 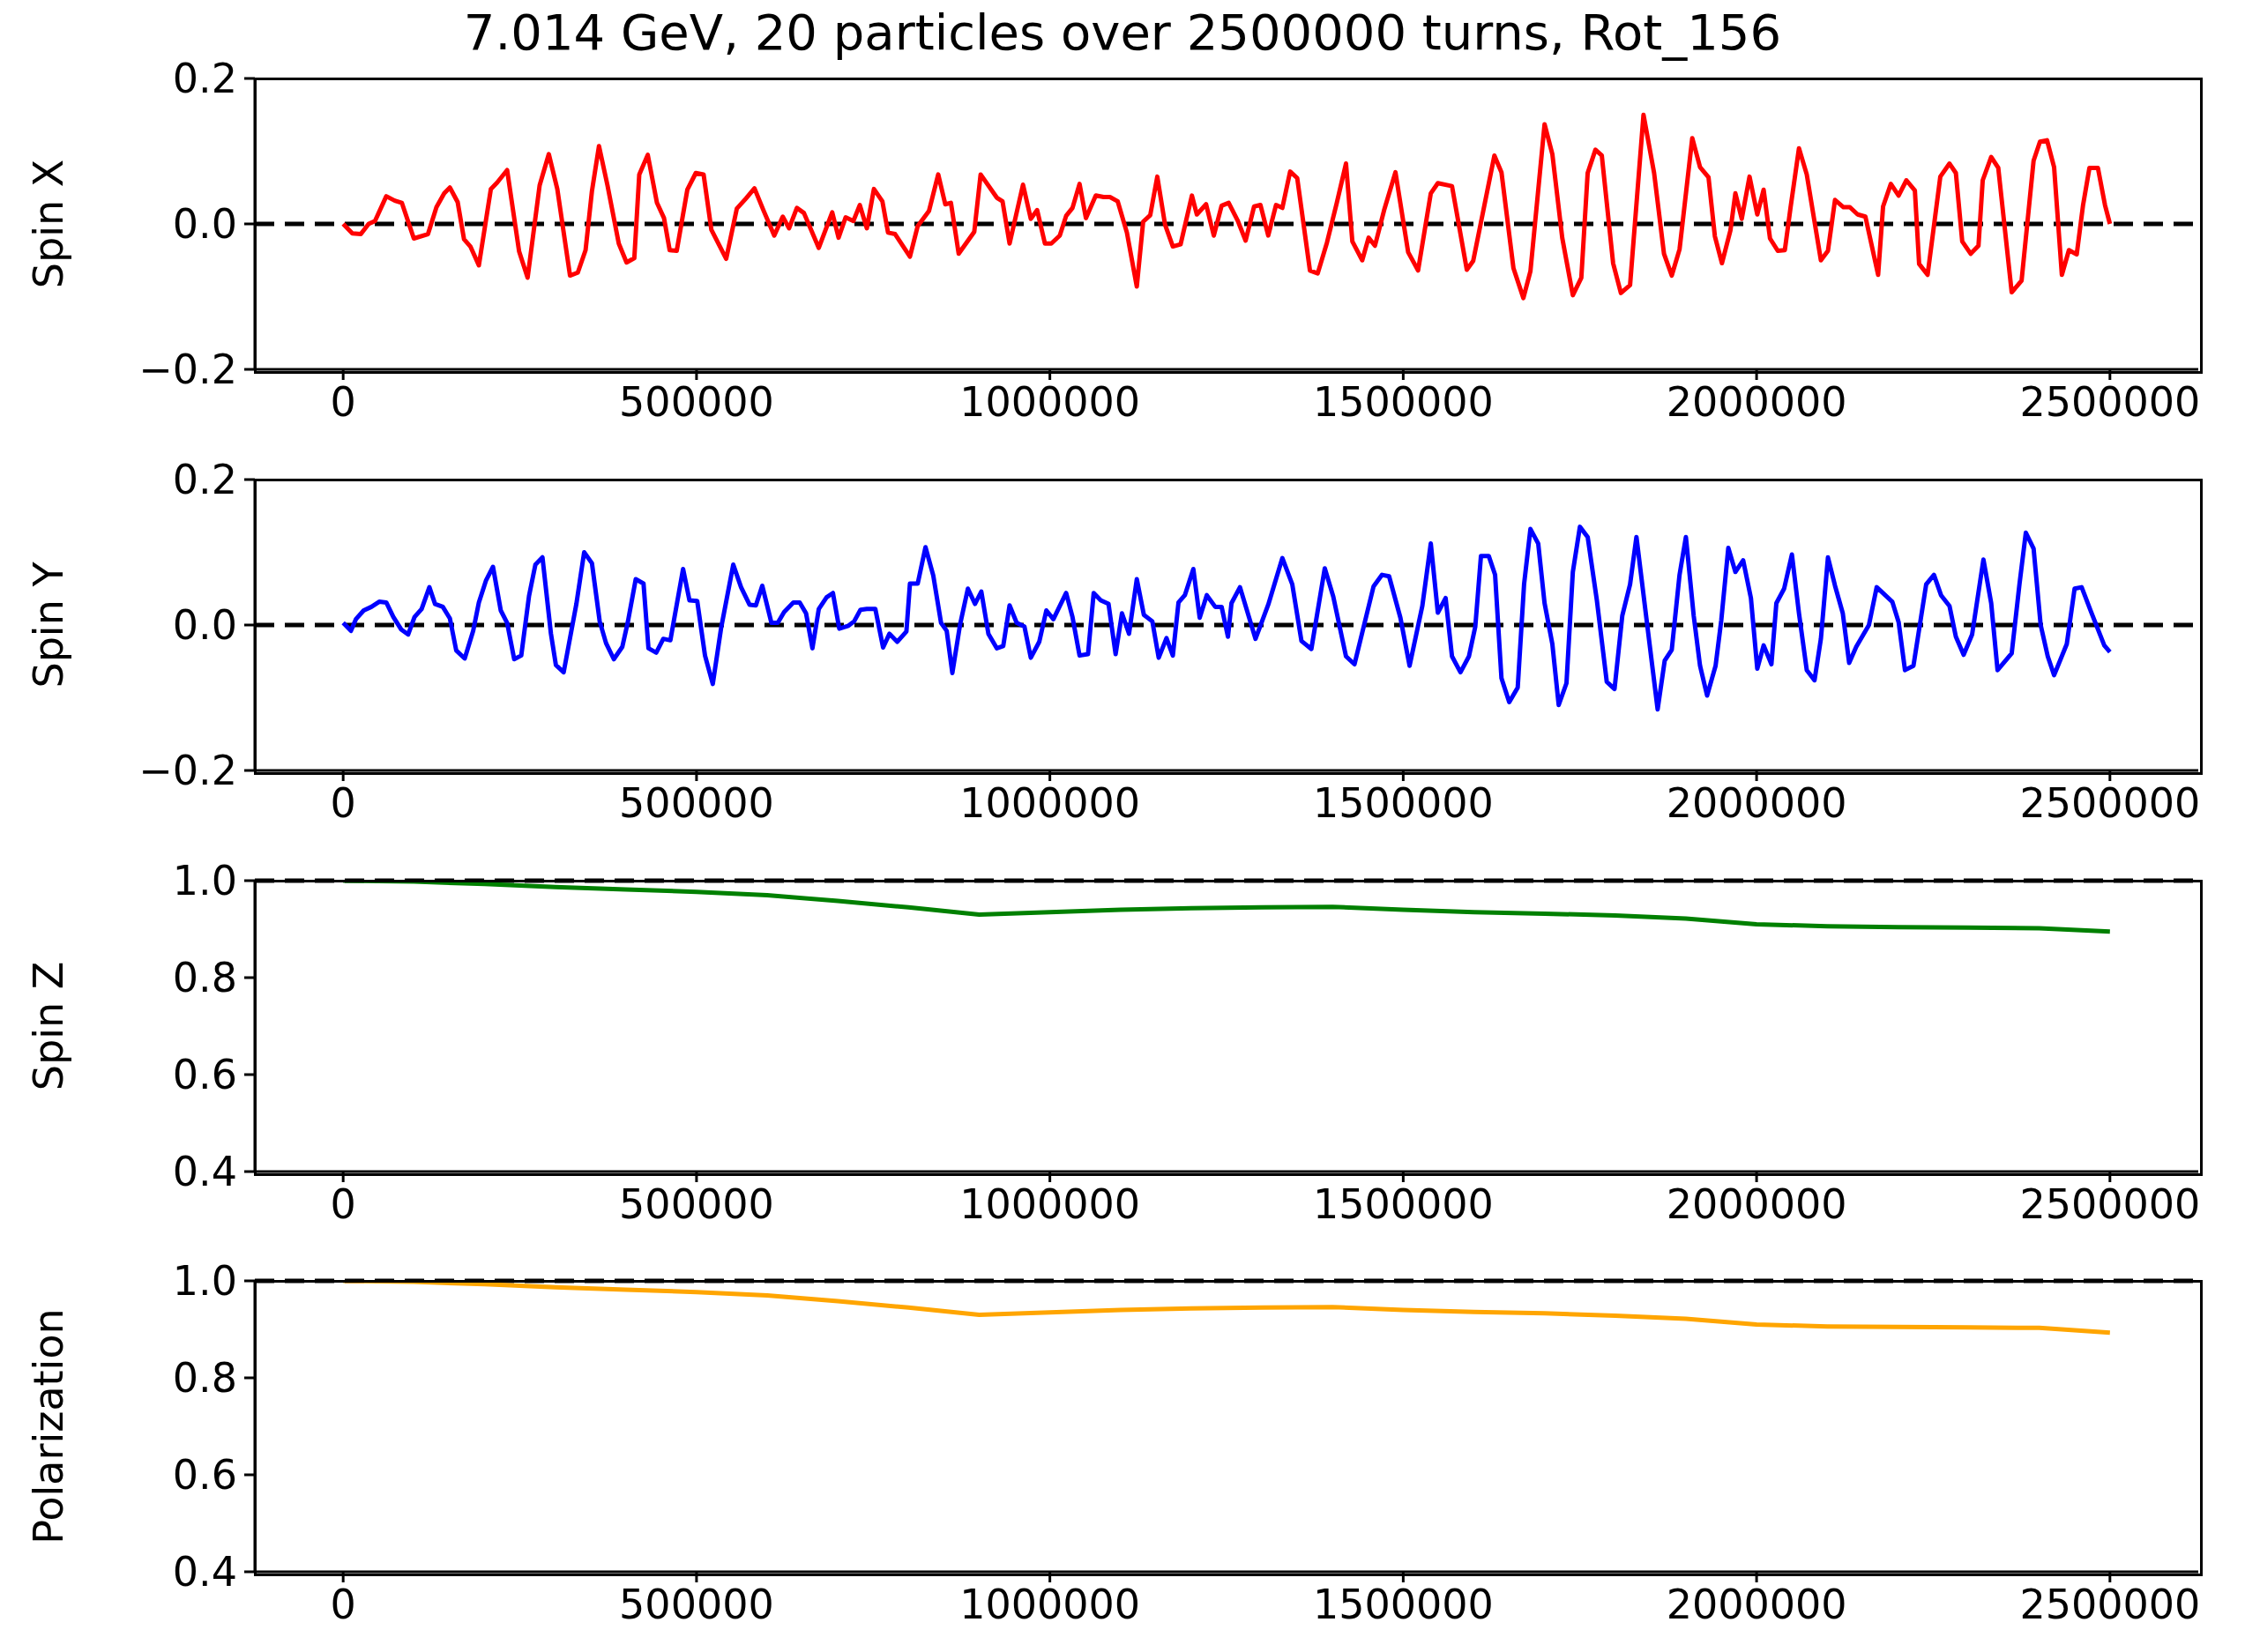 I want to click on chart-title: 7.014 GeV, 20 particles over 2500000 turns, Rot_156, so click(x=1123, y=32).